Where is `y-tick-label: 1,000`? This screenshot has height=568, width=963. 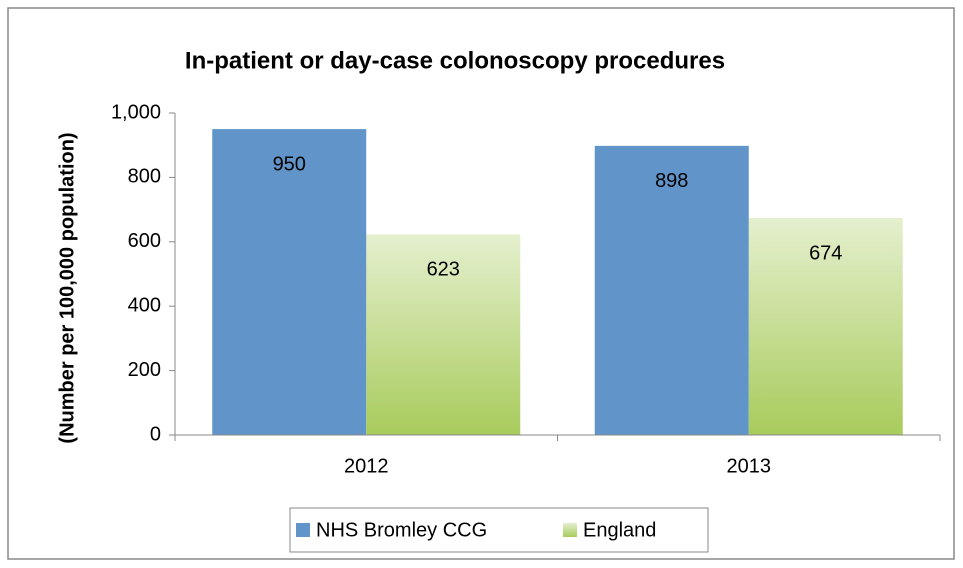 y-tick-label: 1,000 is located at coordinates (136, 112).